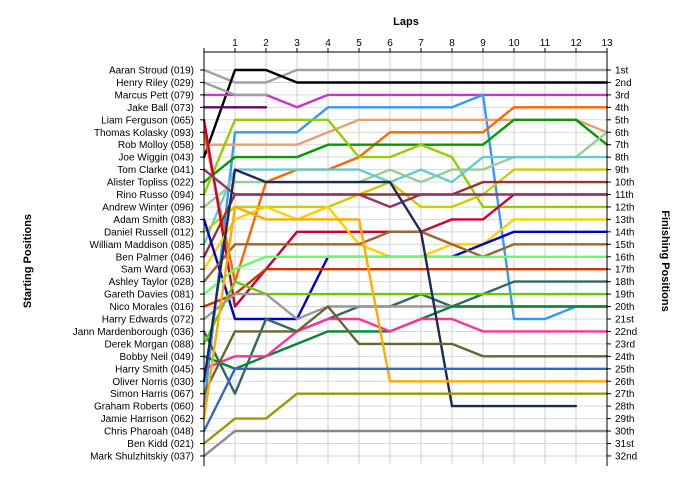 The width and height of the screenshot is (700, 480). Describe the element at coordinates (624, 320) in the screenshot. I see `finishing-position-label: 21st` at that location.